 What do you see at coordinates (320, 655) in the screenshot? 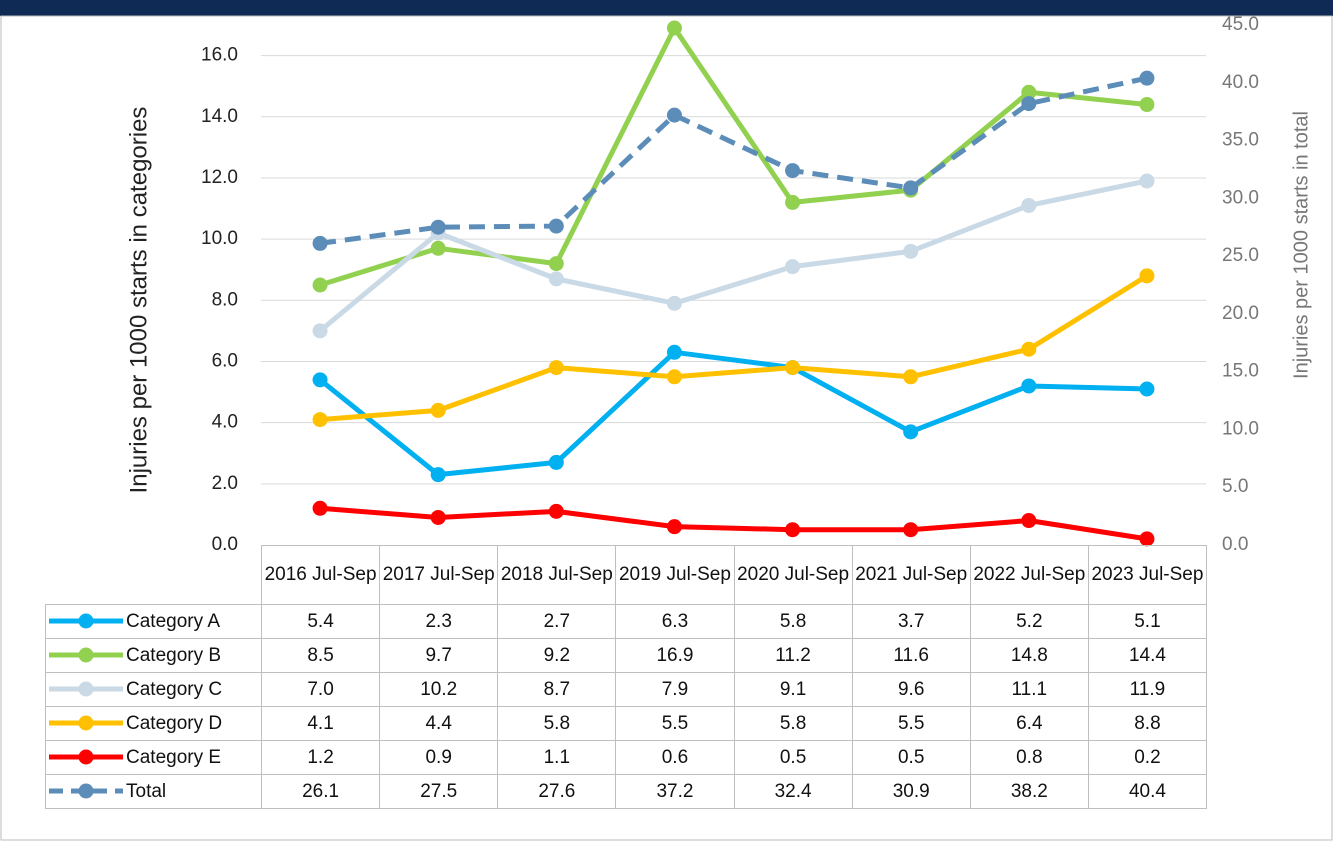
I see `value-cell: 8.5` at bounding box center [320, 655].